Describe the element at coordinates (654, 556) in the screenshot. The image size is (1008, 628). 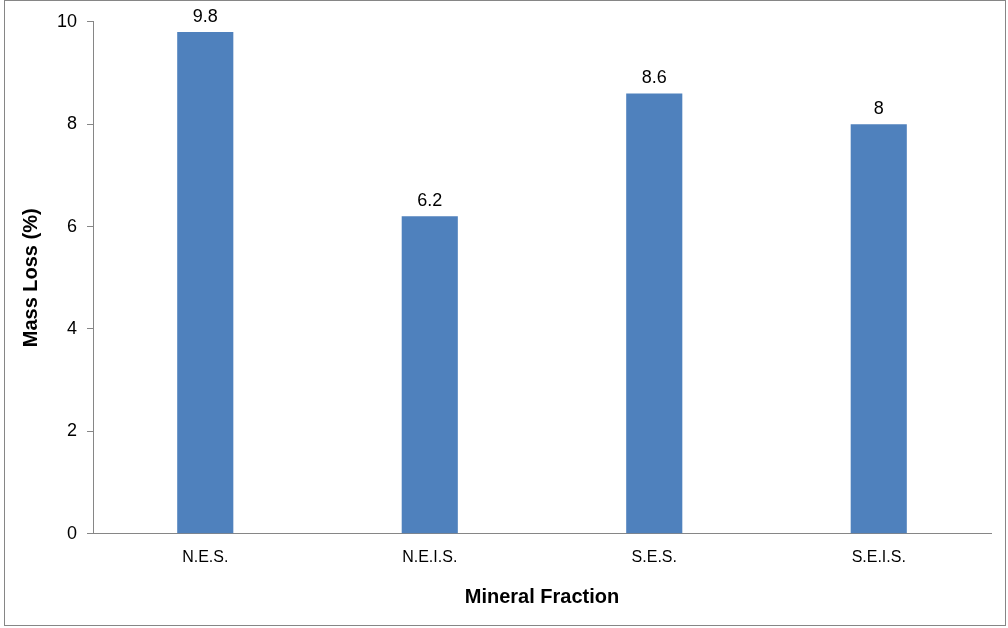
I see `x-tick-label: S.E.S.` at that location.